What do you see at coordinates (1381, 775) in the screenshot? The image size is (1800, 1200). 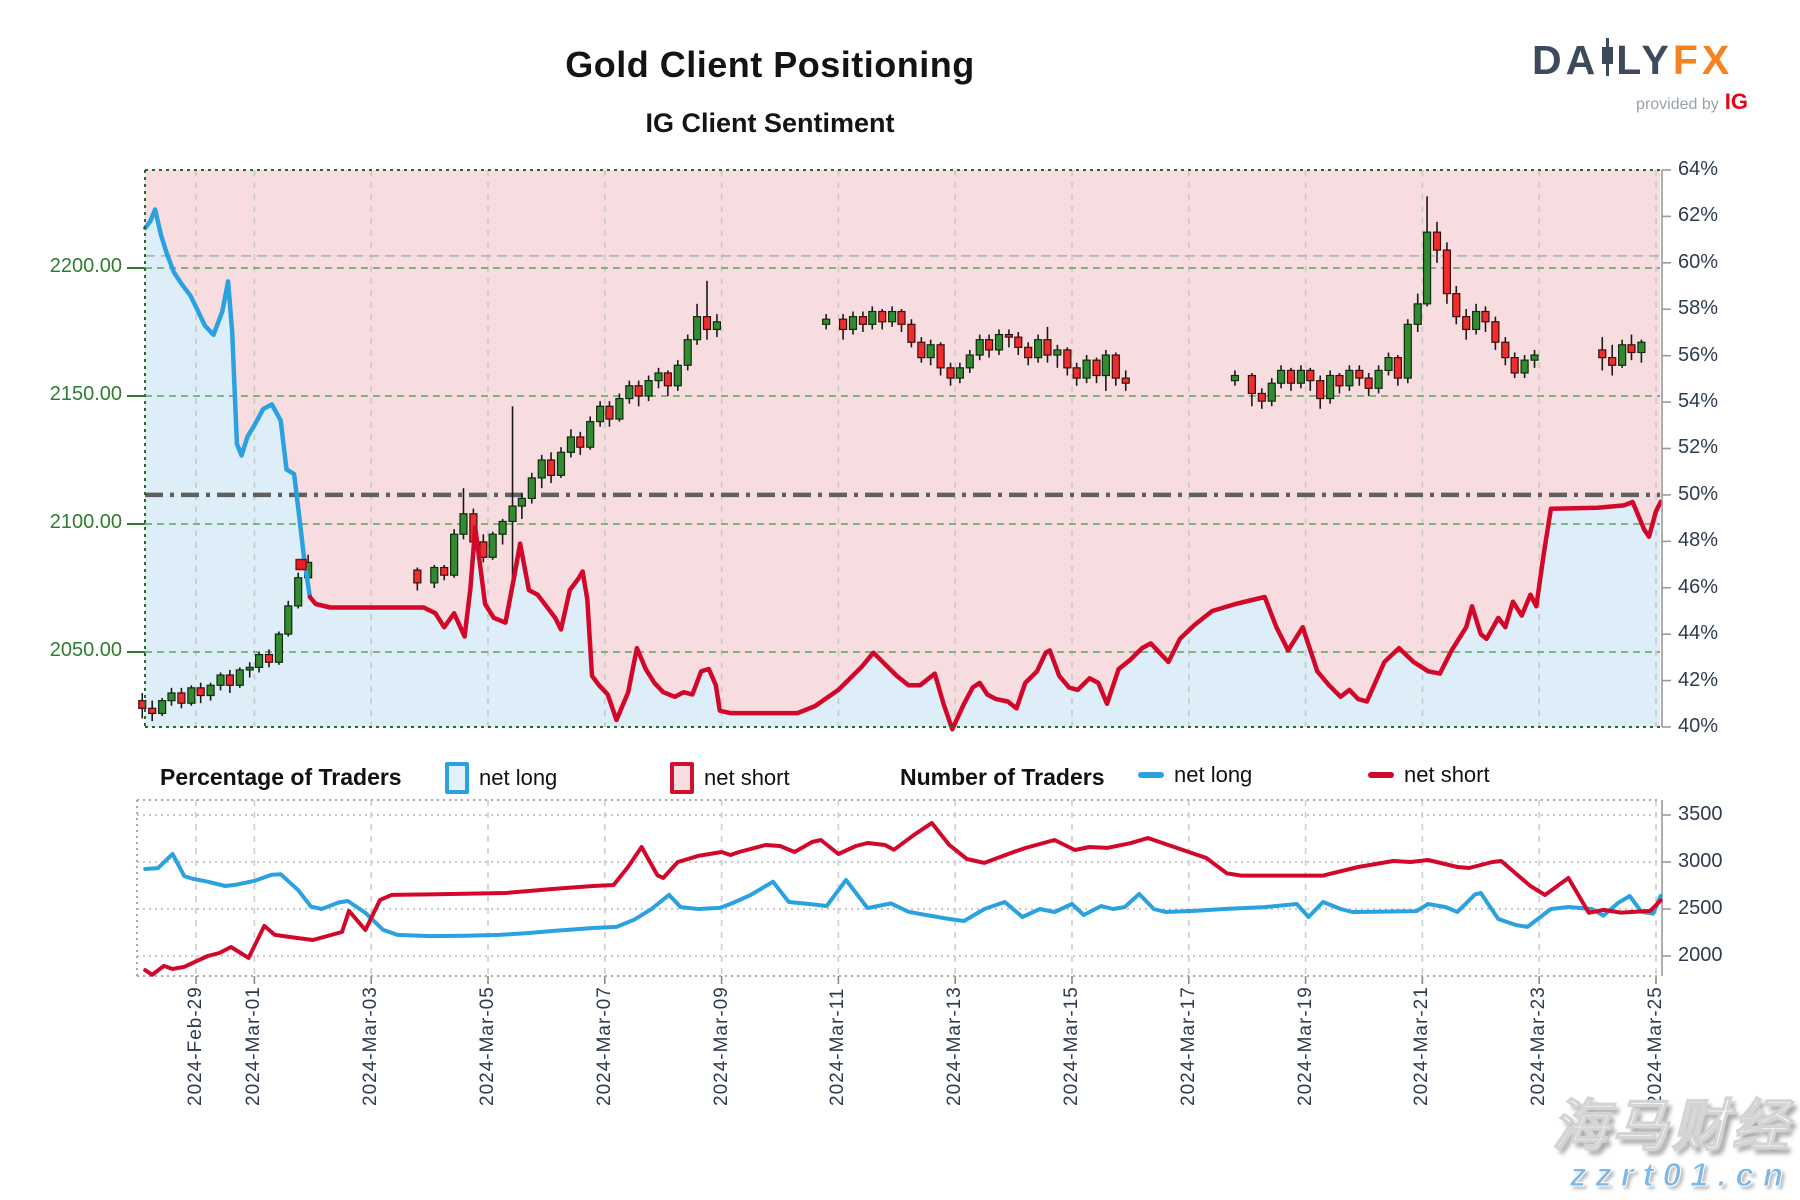 I see `net-short-line-icon` at bounding box center [1381, 775].